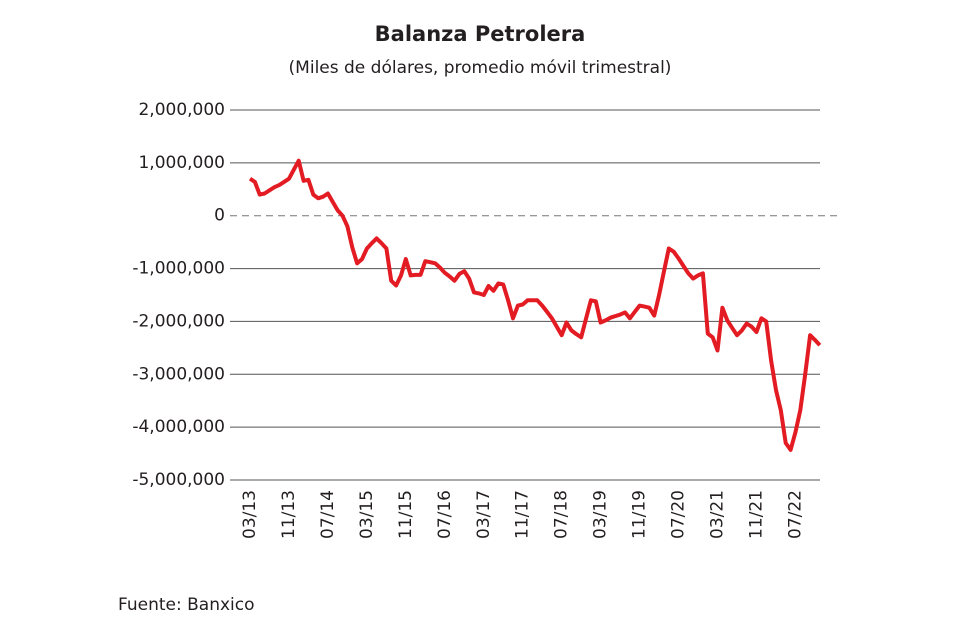 The height and width of the screenshot is (640, 960). What do you see at coordinates (181, 110) in the screenshot?
I see `y-tick-label: 2,000,000` at bounding box center [181, 110].